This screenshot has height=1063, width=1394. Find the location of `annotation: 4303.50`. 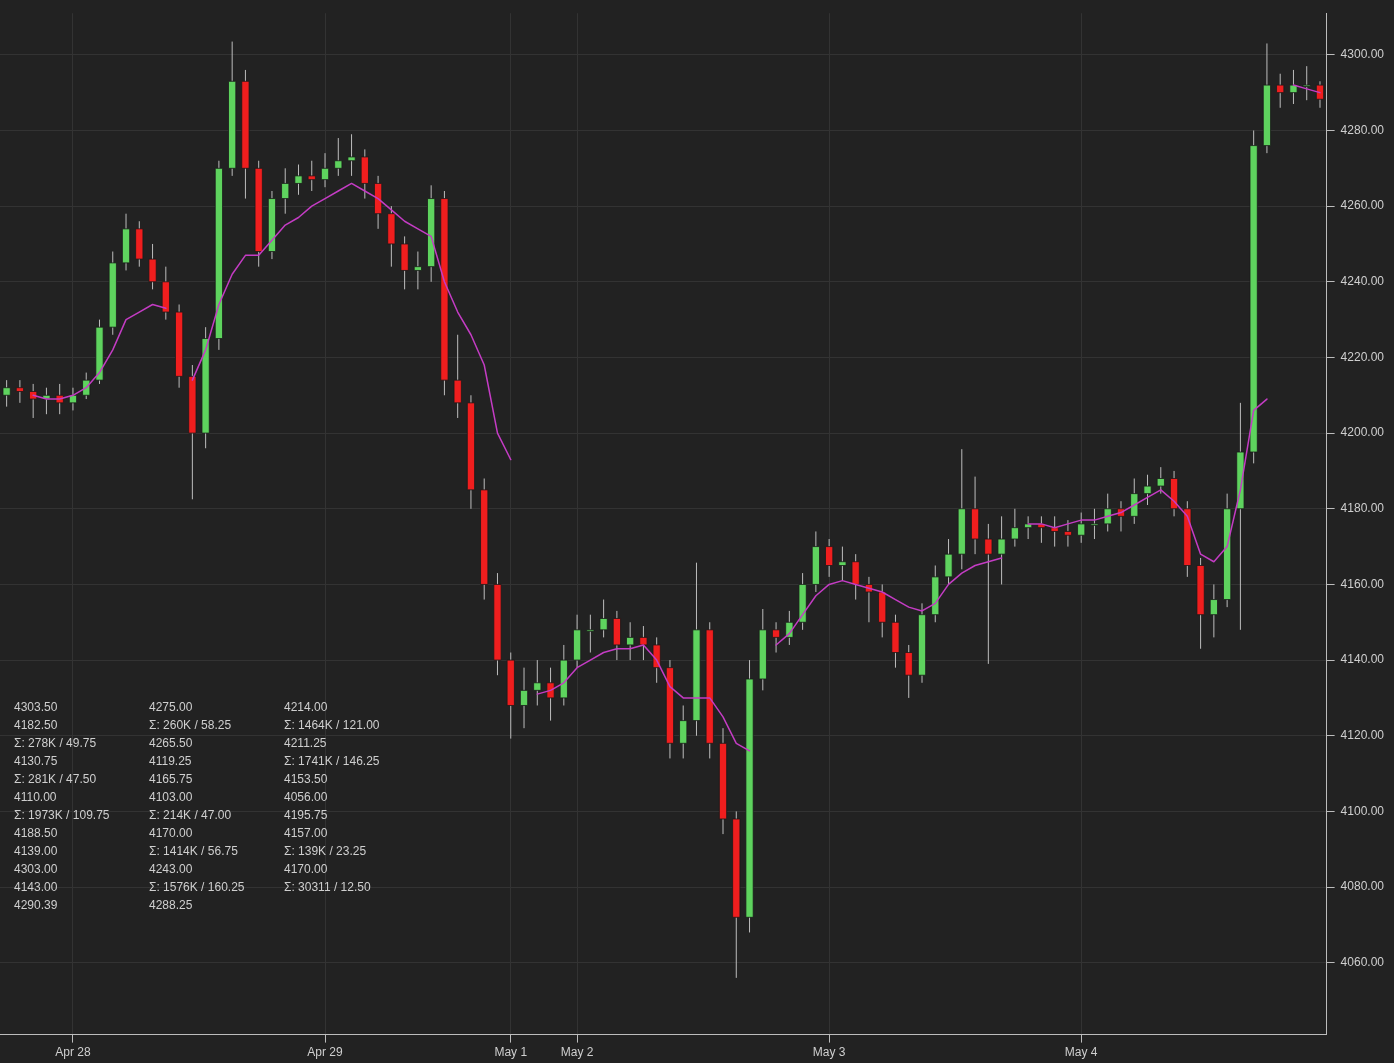

annotation: 4303.50 is located at coordinates (36, 707).